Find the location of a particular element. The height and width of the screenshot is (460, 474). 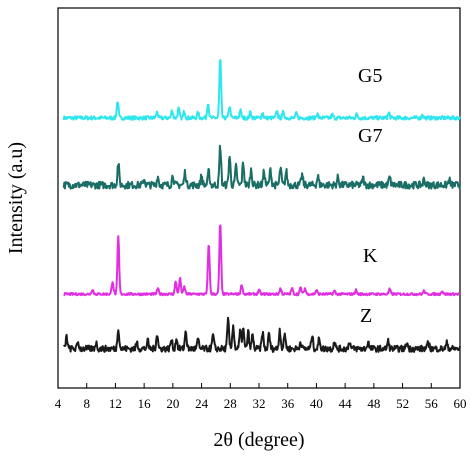

x-axis-ticks: 4 8 12 16 20 24 28 32 36 40 44 48 52 56 60 is located at coordinates (261, 397).